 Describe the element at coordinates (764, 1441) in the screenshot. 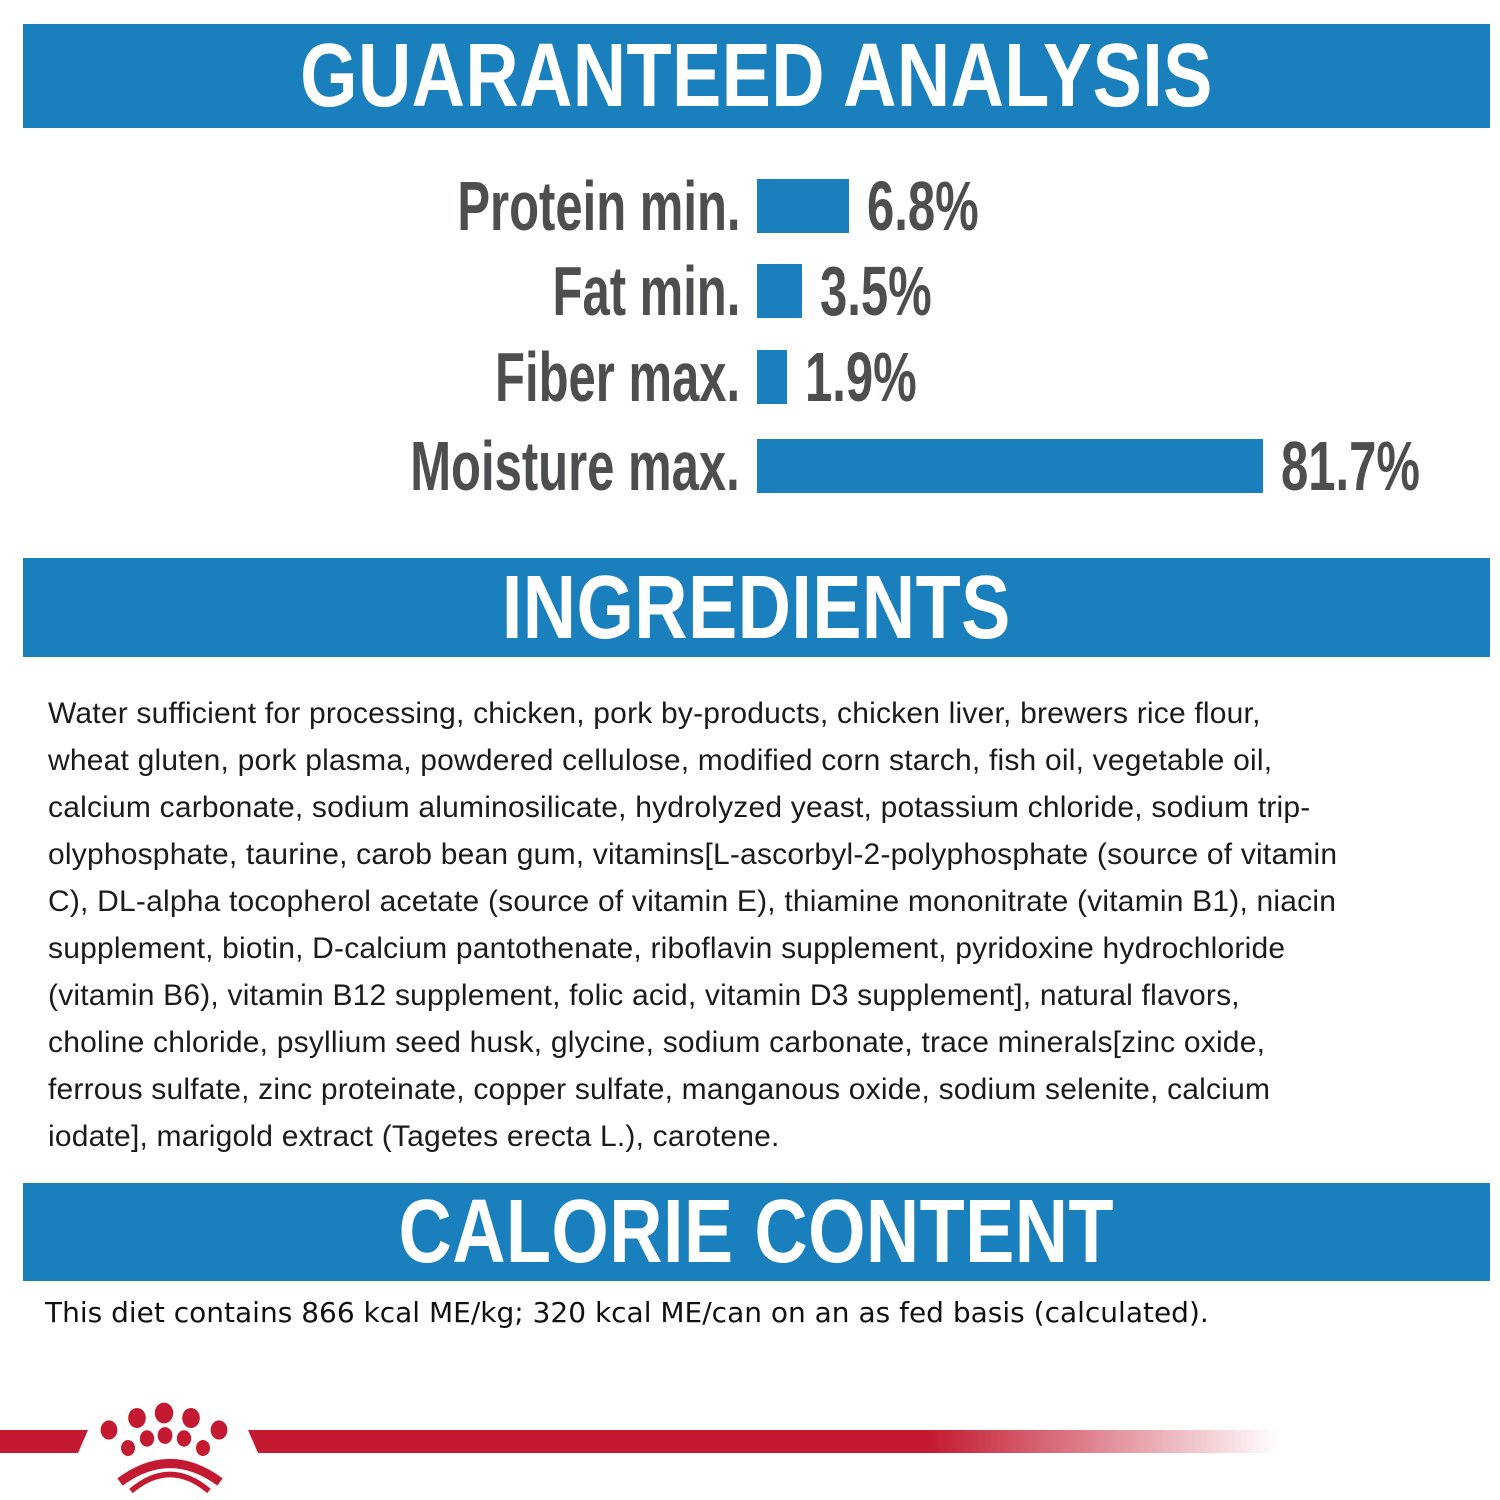

I see `brand-stripe-right` at that location.